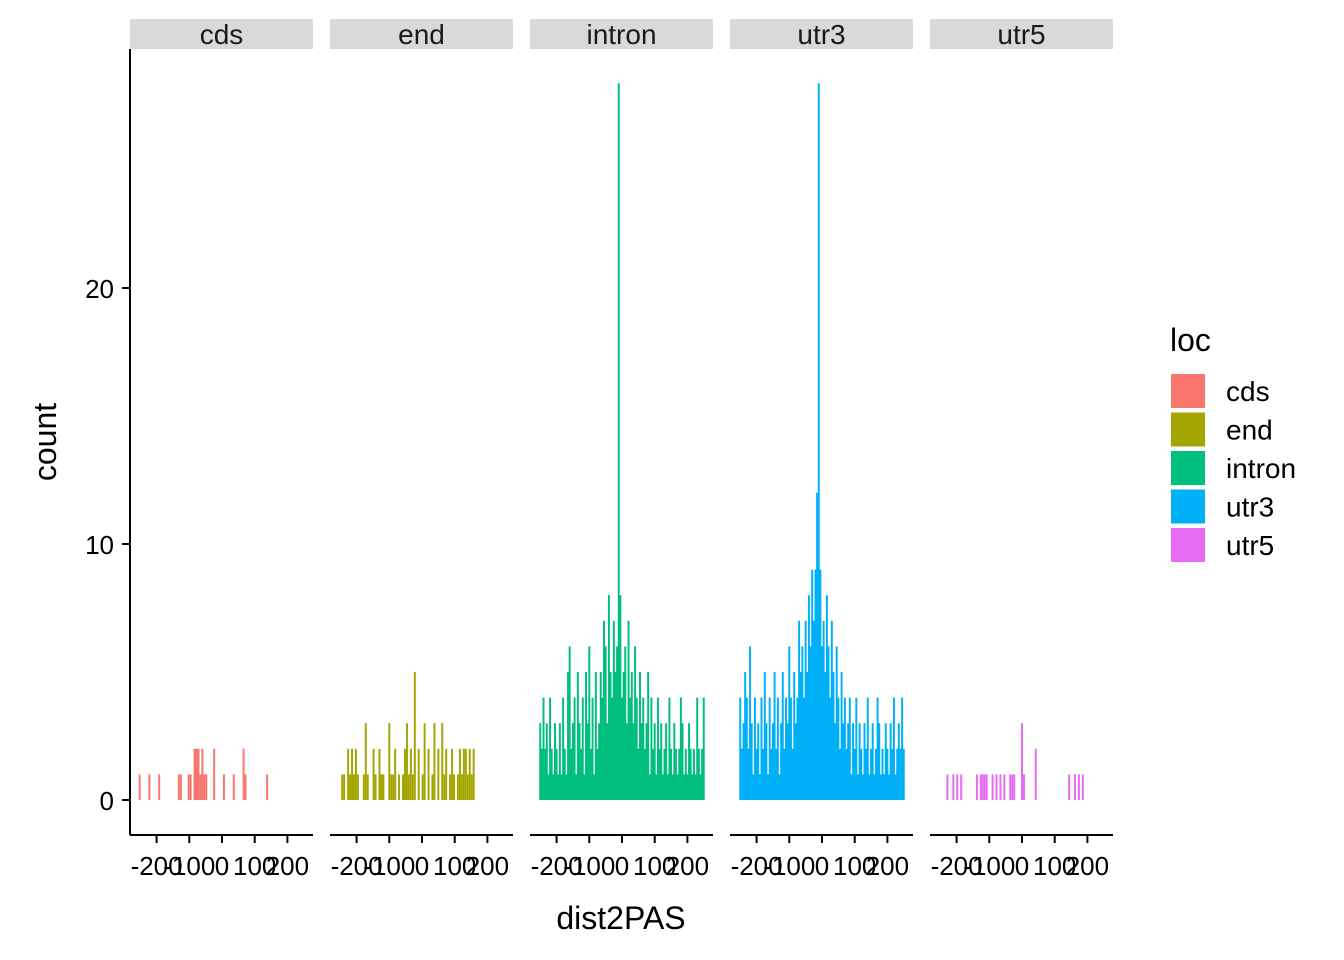 The width and height of the screenshot is (1344, 960). What do you see at coordinates (1261, 468) in the screenshot?
I see `legend-label: intron` at bounding box center [1261, 468].